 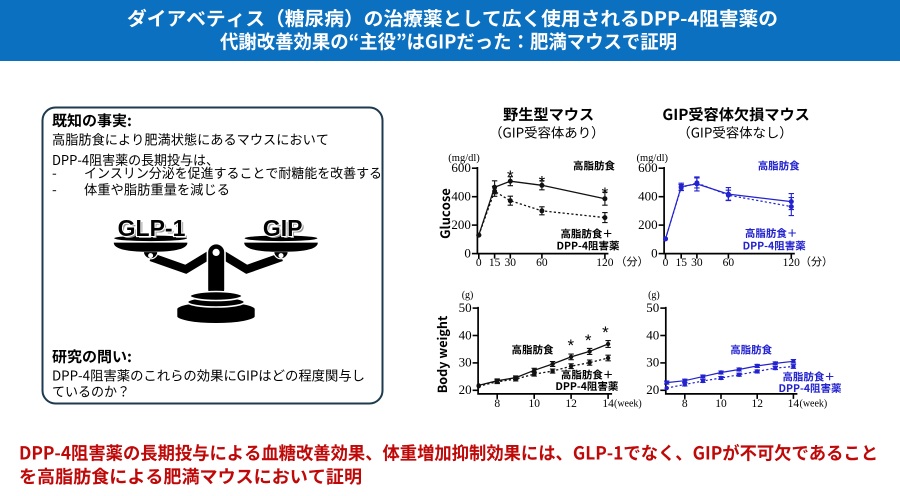 I want to click on svg-text: インスリン分泌を促進することで耐糖能を改善する, so click(x=233, y=172).